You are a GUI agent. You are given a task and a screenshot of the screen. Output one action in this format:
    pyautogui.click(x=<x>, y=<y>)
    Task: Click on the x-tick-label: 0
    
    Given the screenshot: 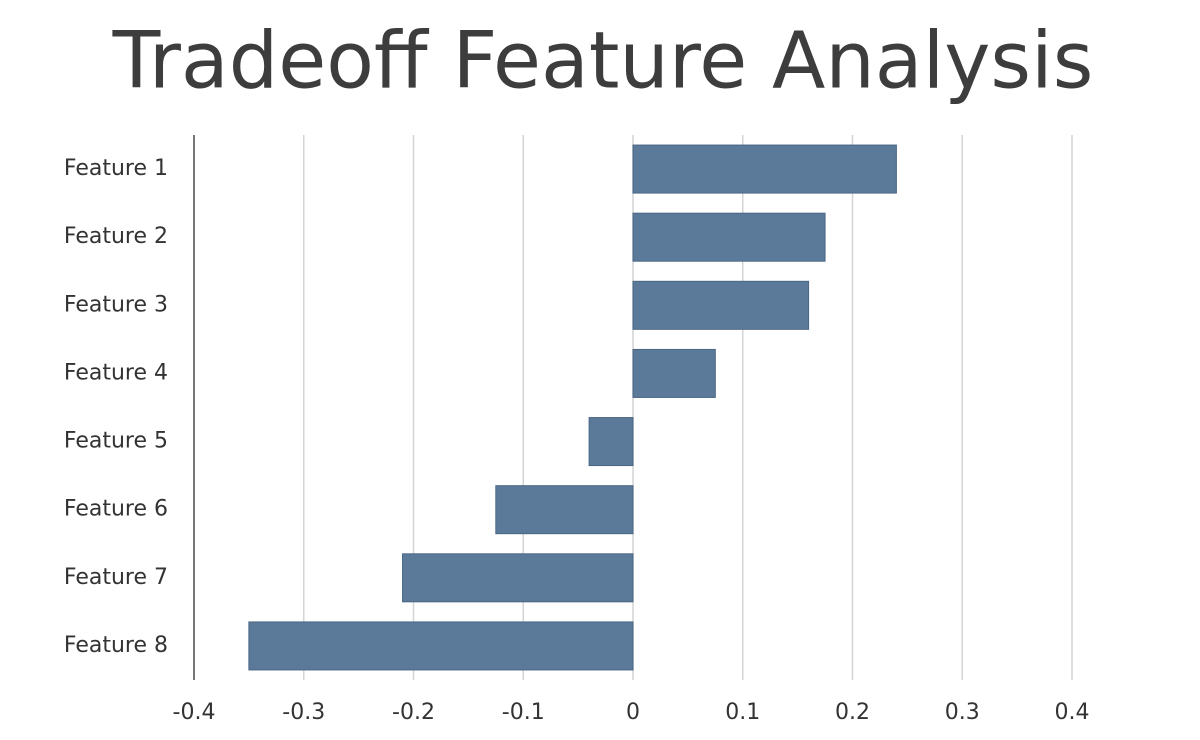 What is the action you would take?
    pyautogui.click(x=633, y=712)
    